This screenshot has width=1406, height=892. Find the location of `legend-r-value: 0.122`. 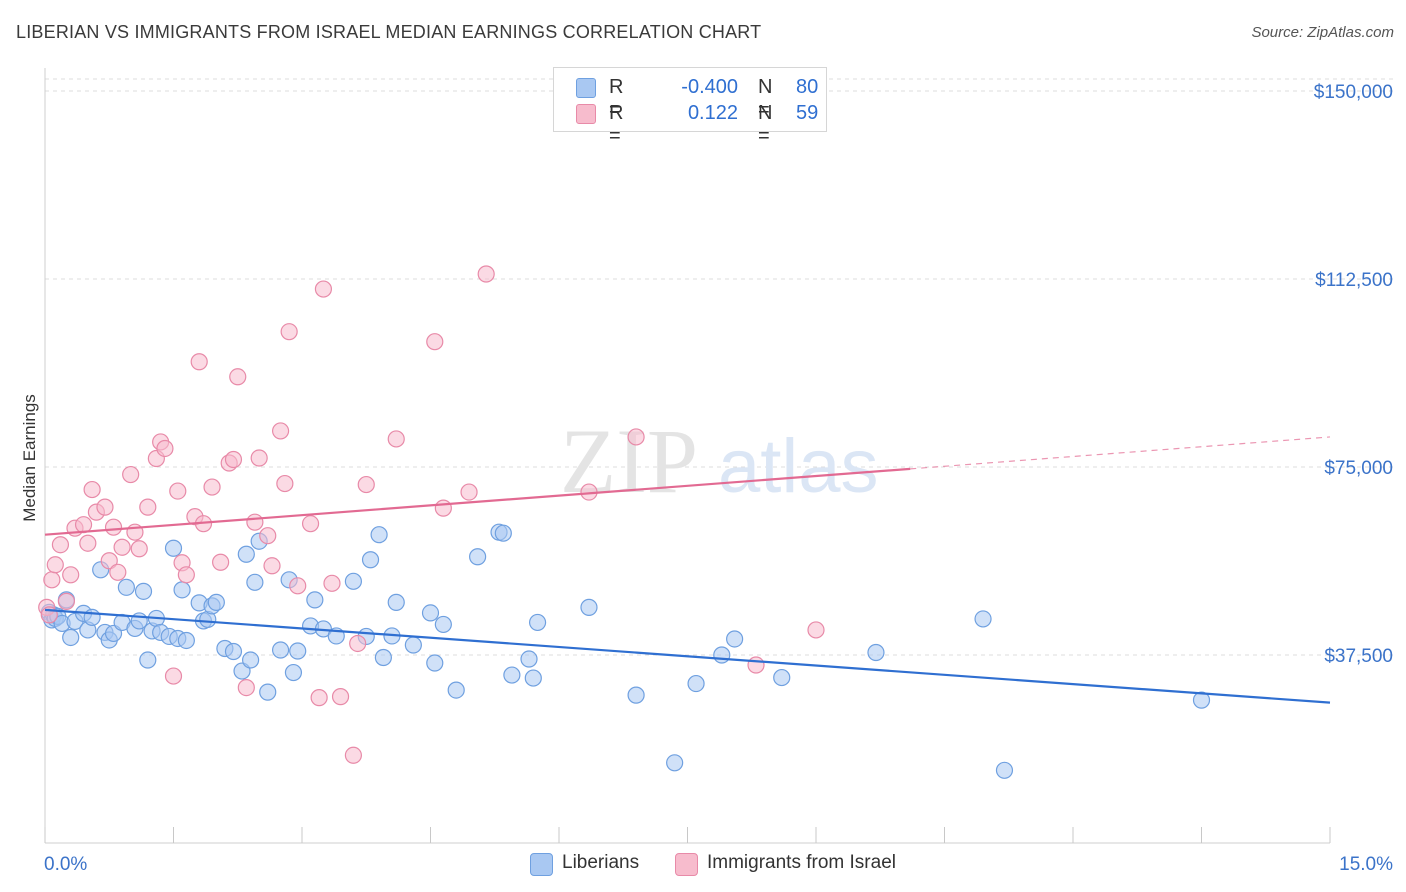

legend-r-value: 0.122 is located at coordinates (712, 113).